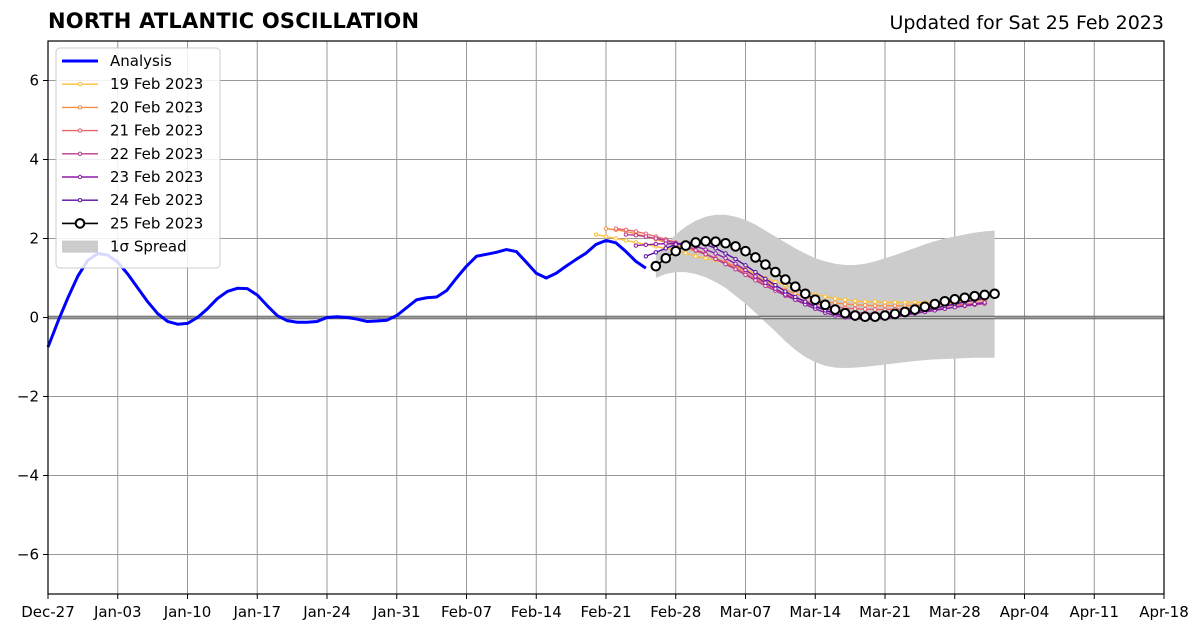  I want to click on y-axis-ticks: 6 4 2 0 −2 −4 −6, so click(32, 318).